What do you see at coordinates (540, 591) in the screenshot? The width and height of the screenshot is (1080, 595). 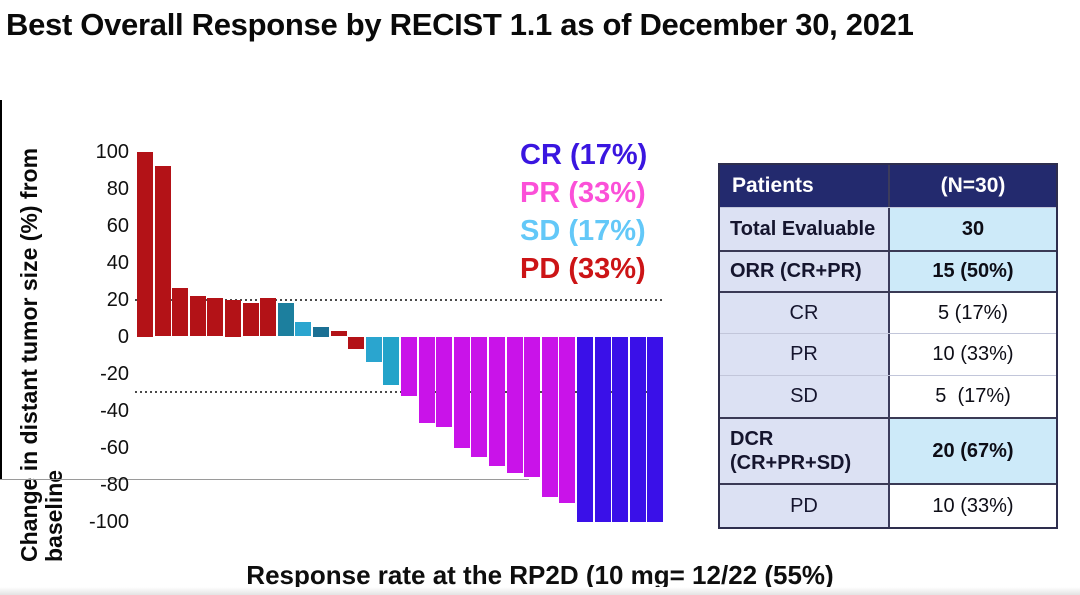 I see `footer-shade` at bounding box center [540, 591].